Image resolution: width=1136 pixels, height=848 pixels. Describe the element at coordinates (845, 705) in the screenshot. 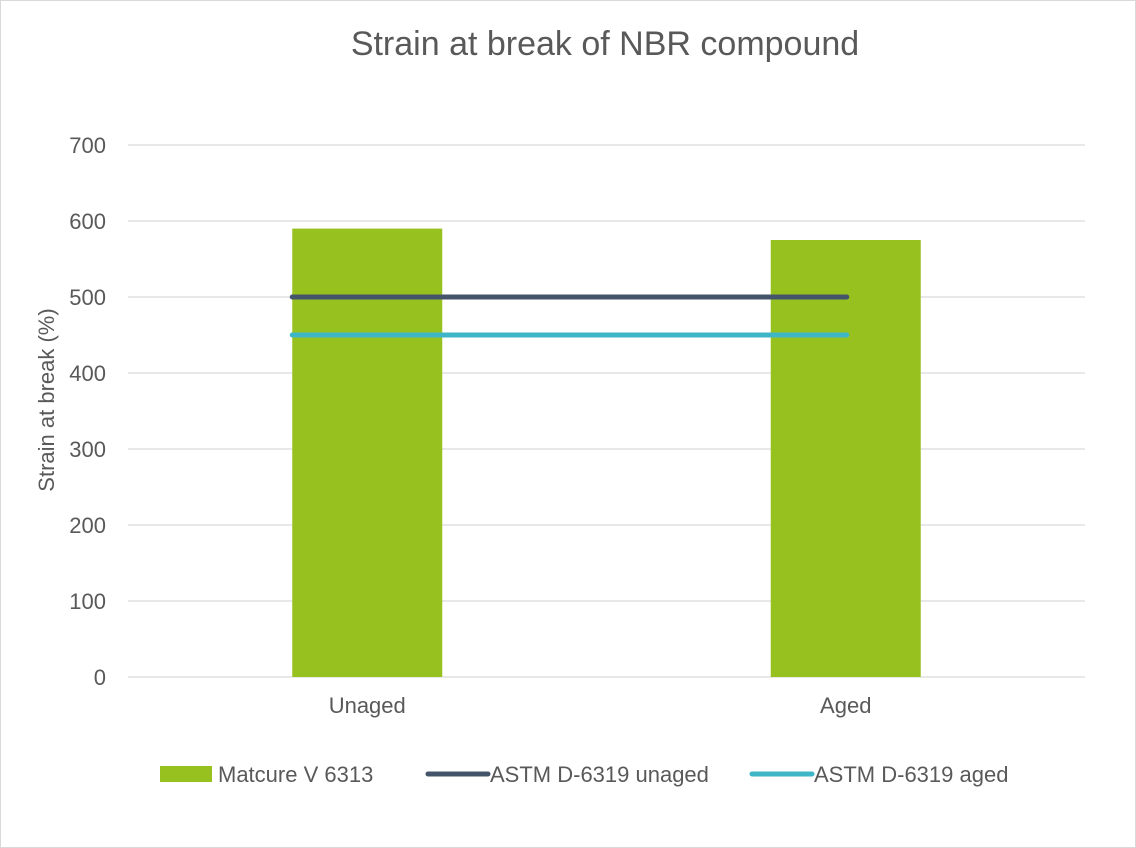

I see `x-tick-label: Aged` at that location.